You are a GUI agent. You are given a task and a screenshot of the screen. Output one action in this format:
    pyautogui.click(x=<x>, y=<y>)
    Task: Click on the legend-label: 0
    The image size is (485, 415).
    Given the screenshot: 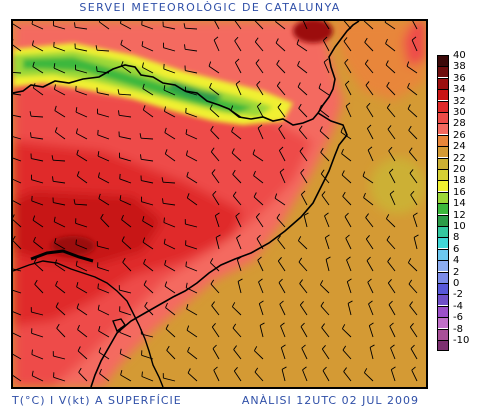 What is the action you would take?
    pyautogui.click(x=456, y=283)
    